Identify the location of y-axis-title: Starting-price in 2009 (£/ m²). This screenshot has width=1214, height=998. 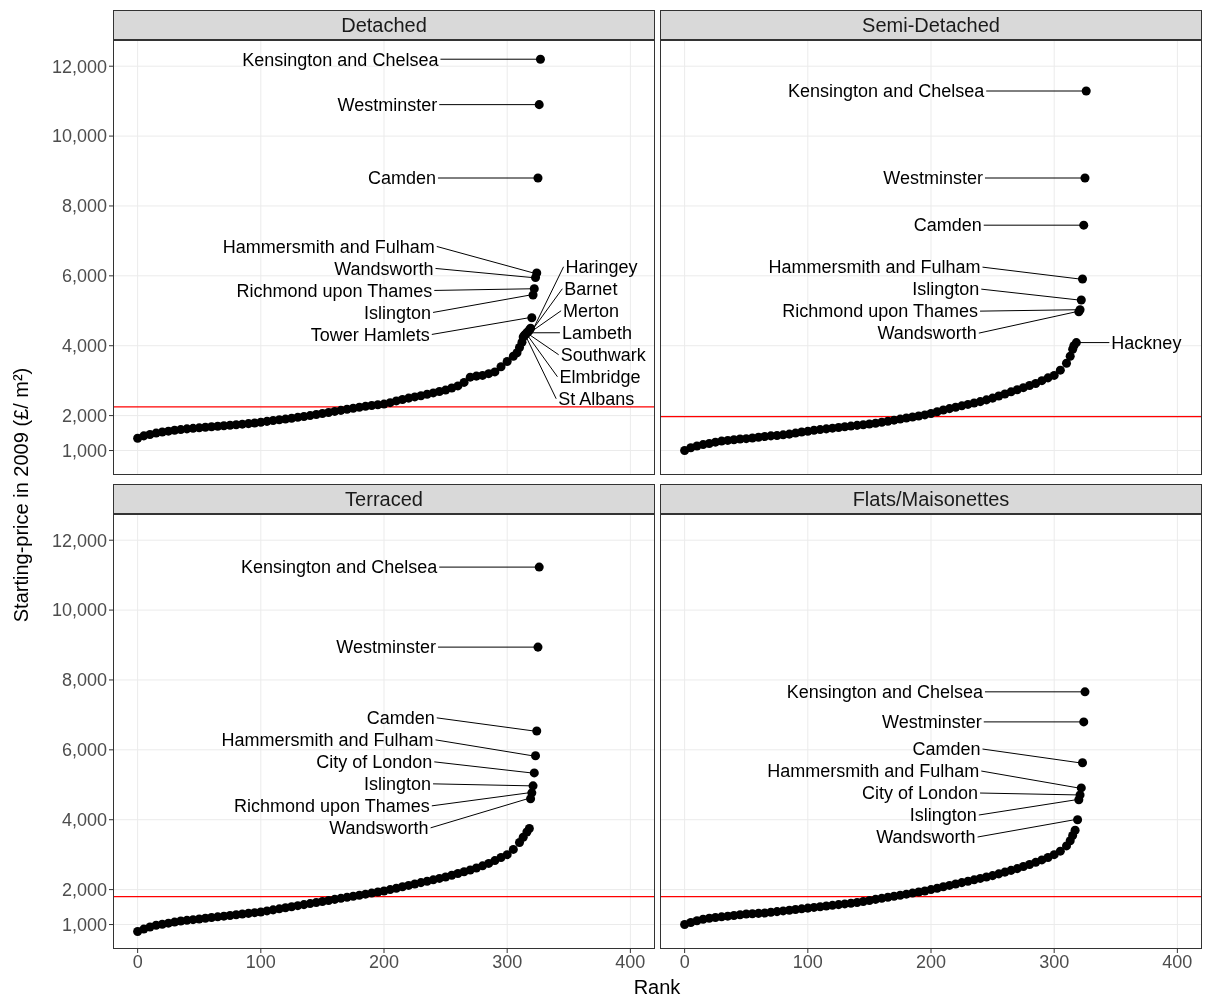
(21, 495).